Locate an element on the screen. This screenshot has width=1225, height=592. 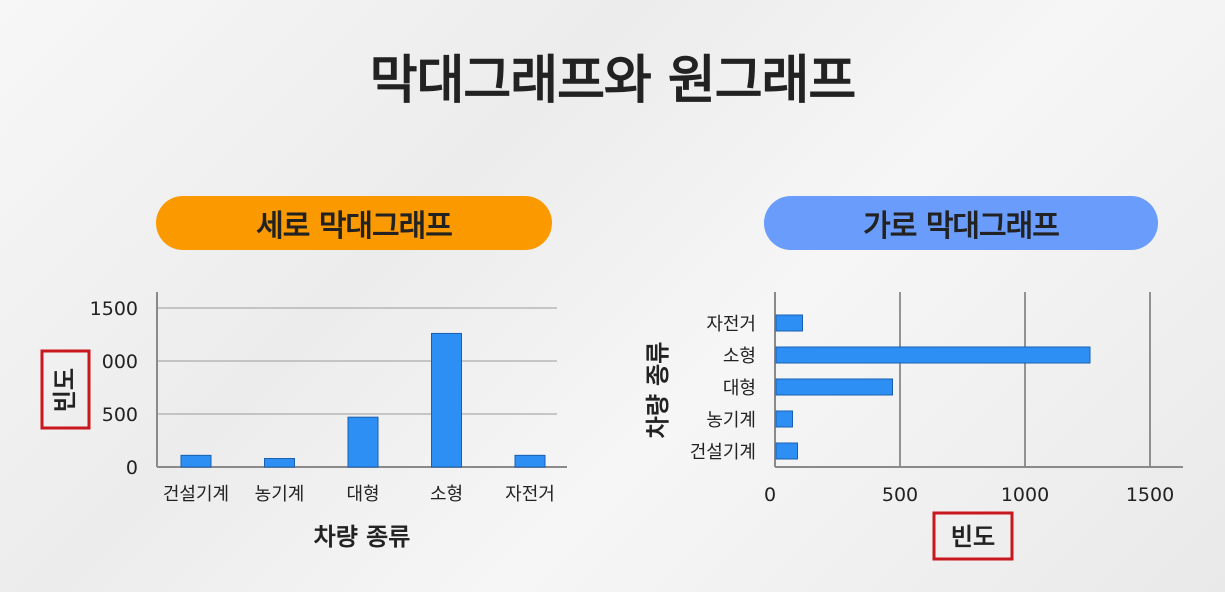
horizontal-bar-chart-badge: 가로 막대그래프 is located at coordinates (961, 223).